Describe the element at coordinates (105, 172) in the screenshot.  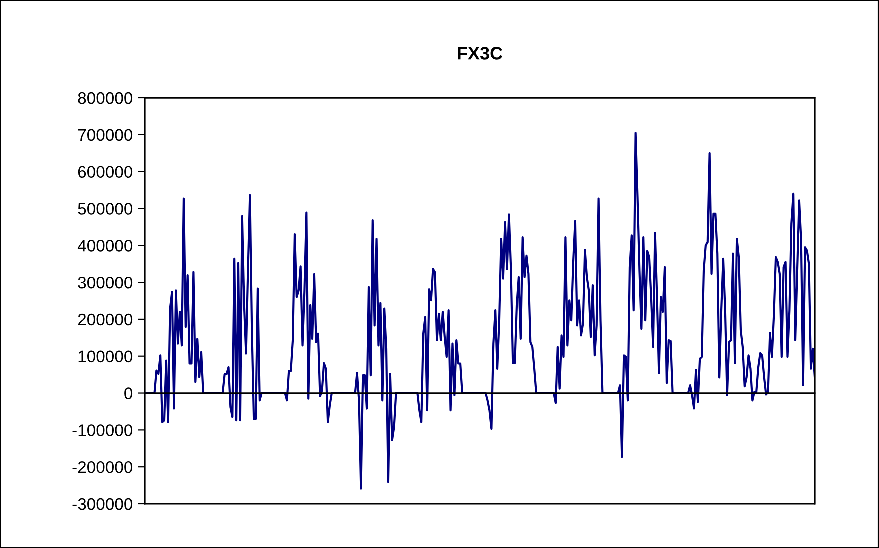
I see `y-tick-label: 600000` at that location.